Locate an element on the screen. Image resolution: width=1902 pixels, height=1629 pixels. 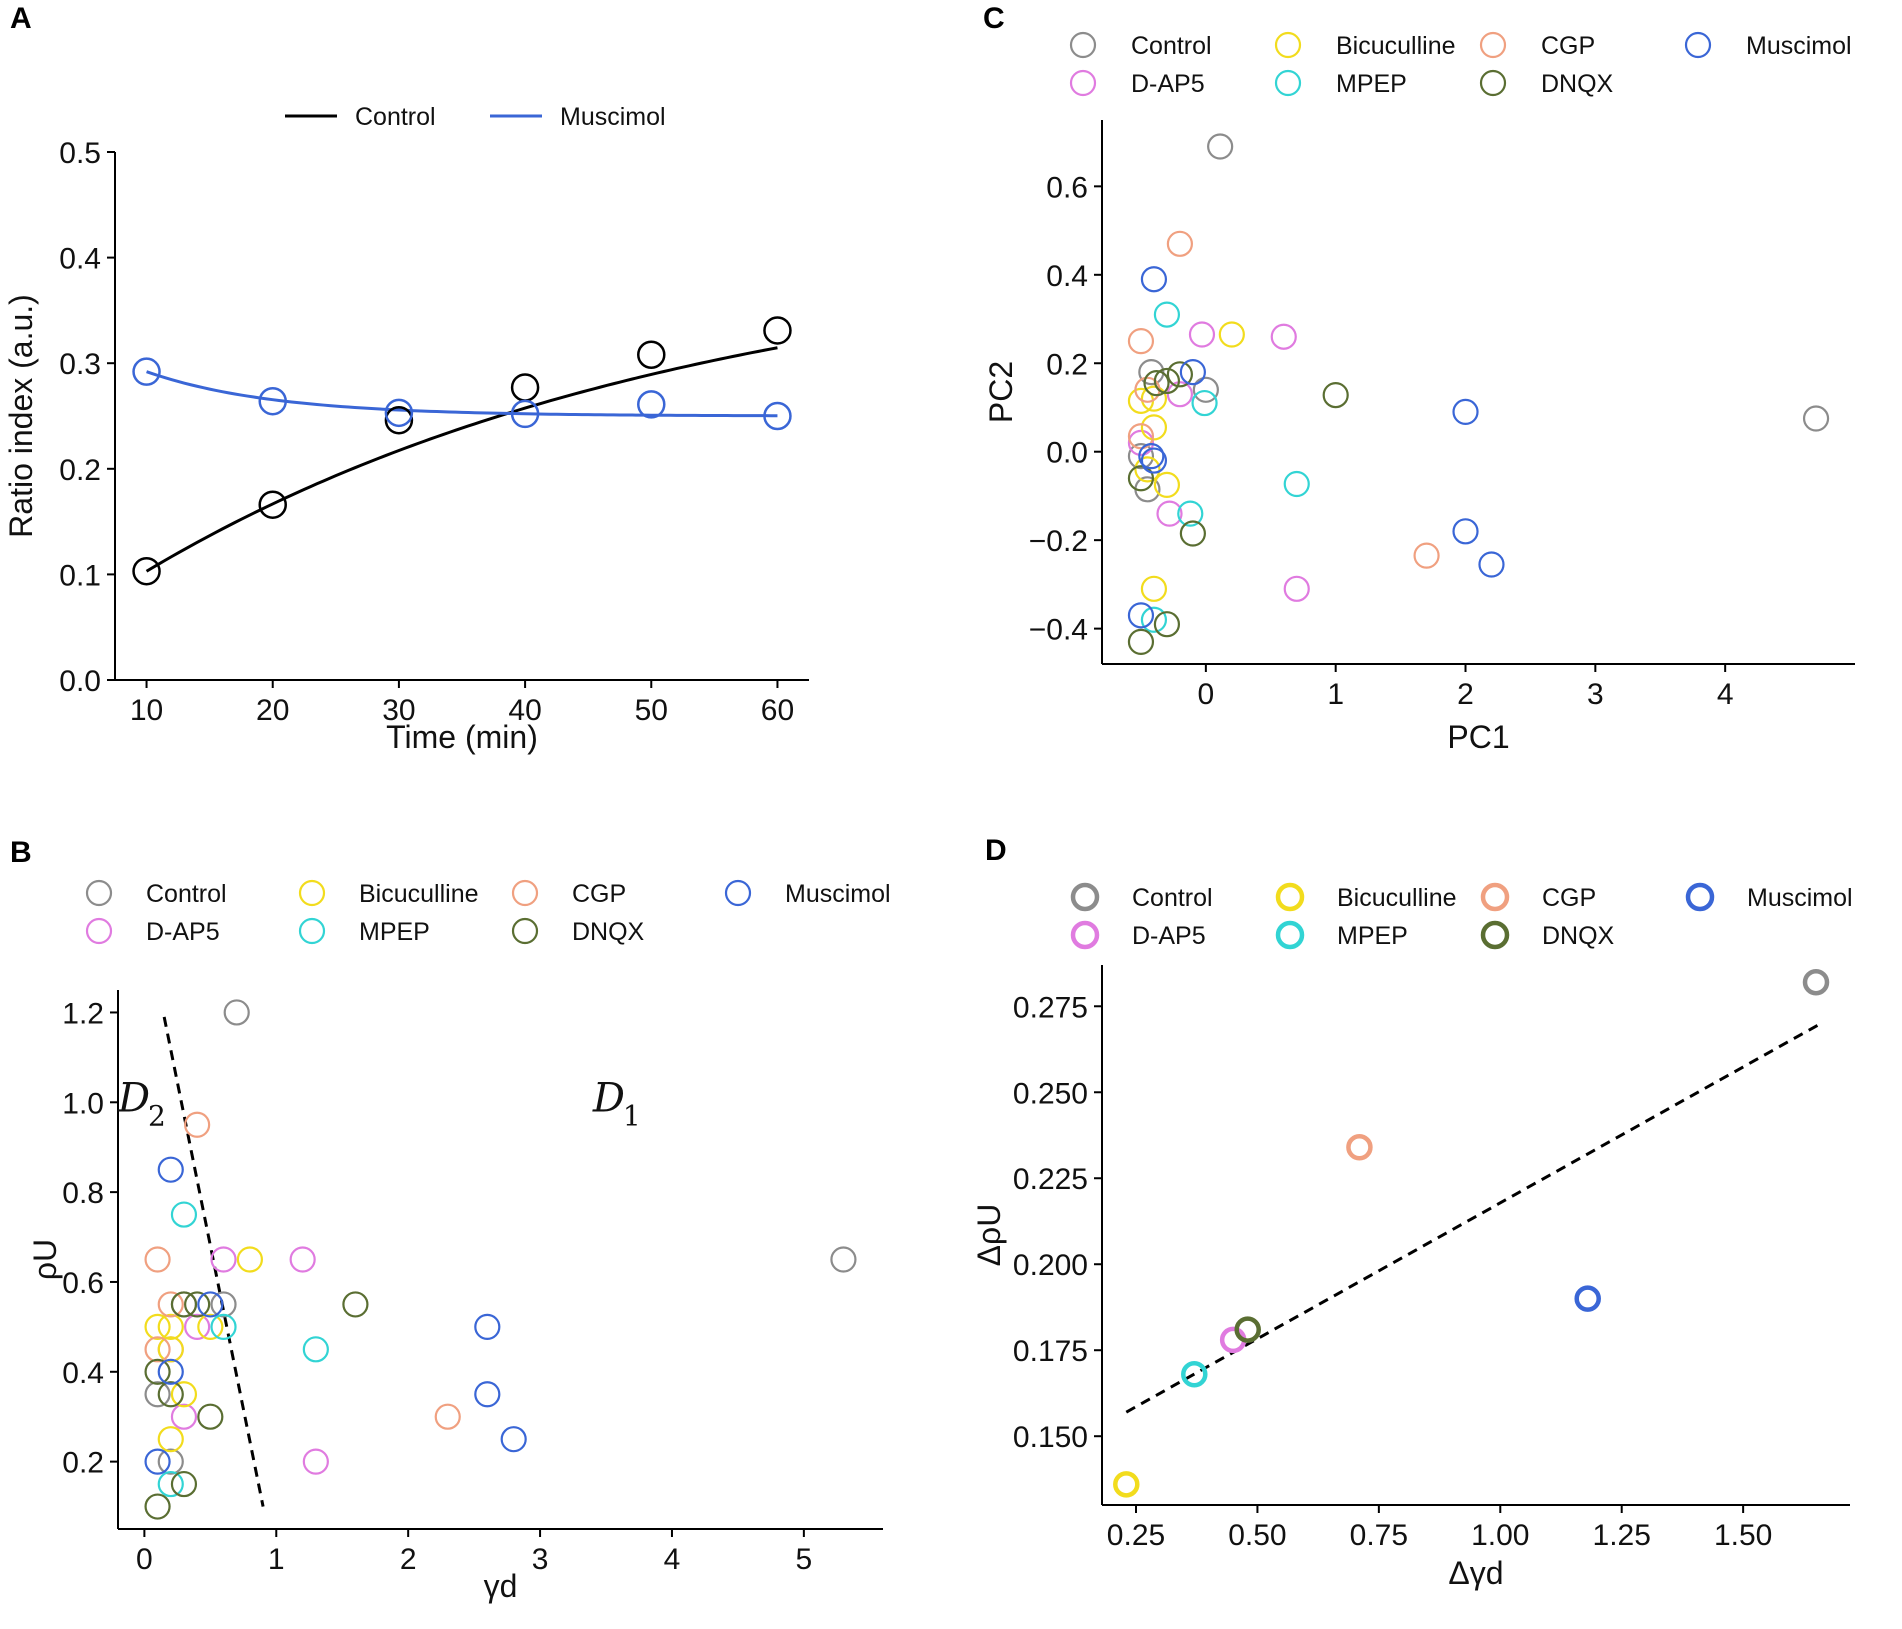
x-axis-title: Time (min) is located at coordinates (462, 737).